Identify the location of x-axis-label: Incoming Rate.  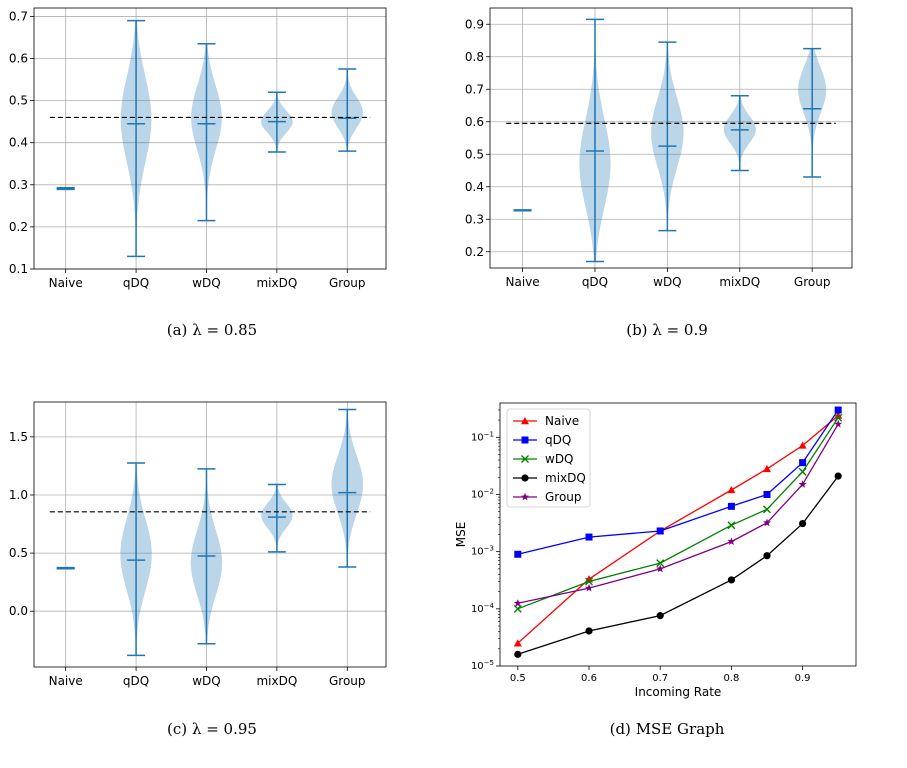
(678, 692).